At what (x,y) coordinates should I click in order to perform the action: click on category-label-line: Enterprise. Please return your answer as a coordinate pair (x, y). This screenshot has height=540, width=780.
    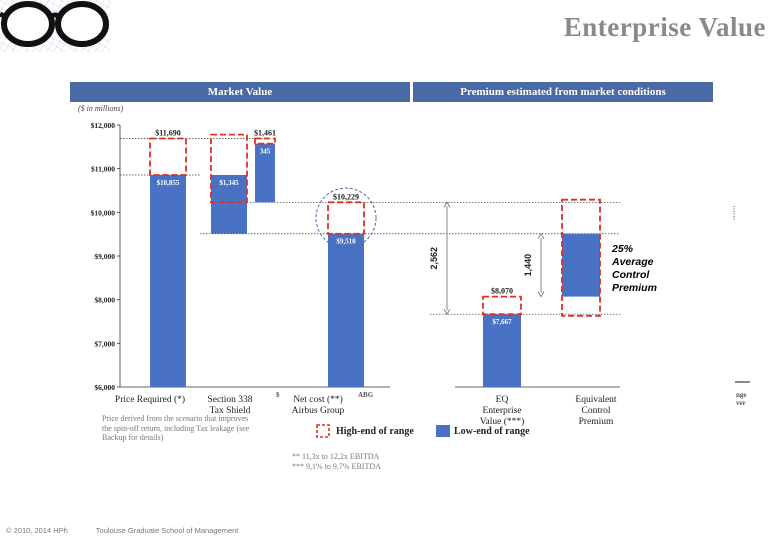
    Looking at the image, I should click on (502, 411).